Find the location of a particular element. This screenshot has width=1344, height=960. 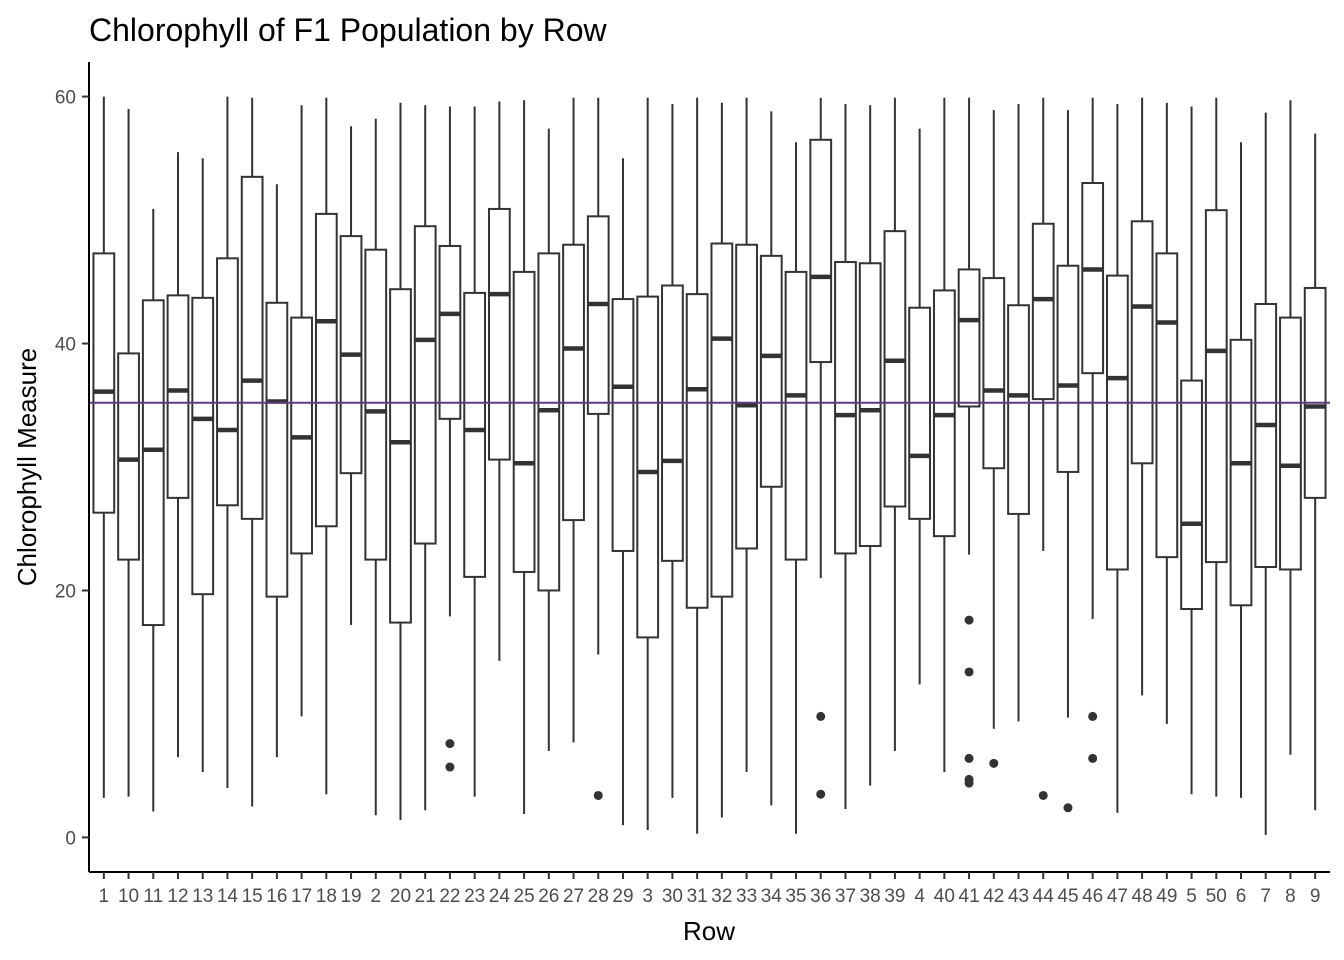

x-tick-label: 9 is located at coordinates (1315, 896).